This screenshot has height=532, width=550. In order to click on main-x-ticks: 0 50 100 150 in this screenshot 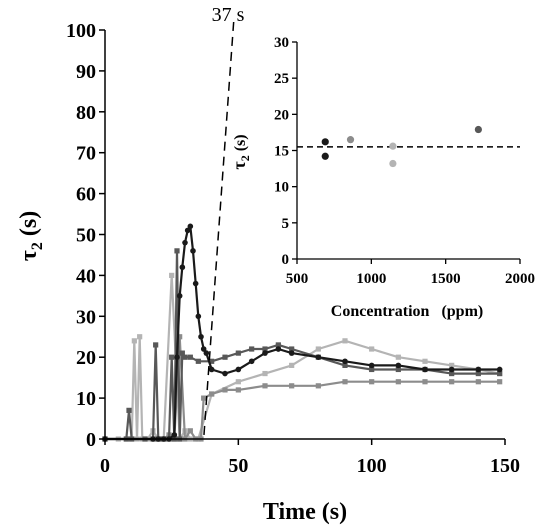, I will do `click(310, 458)`.